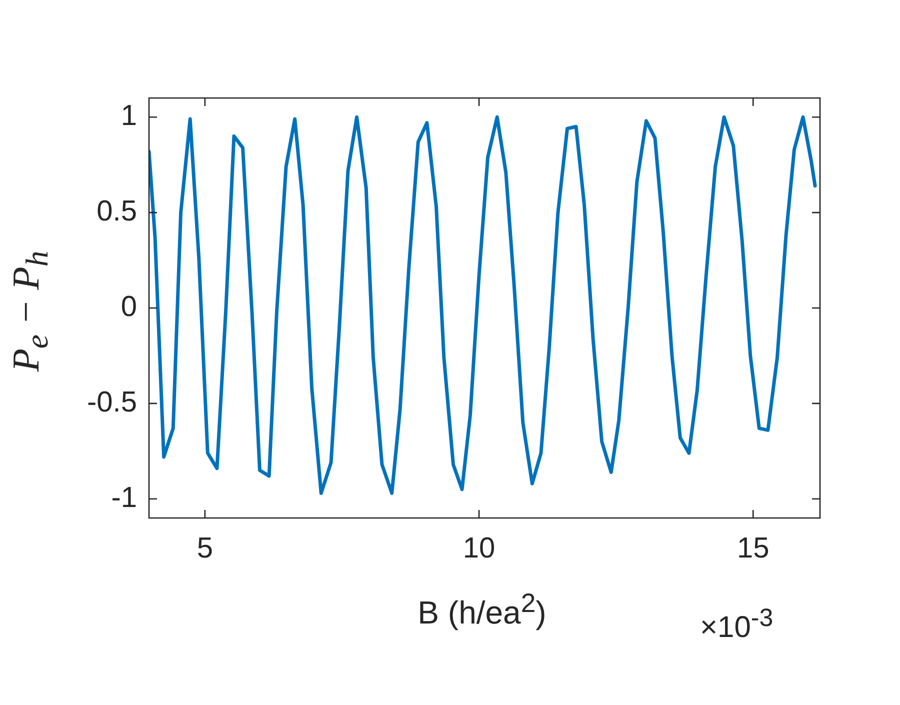 The height and width of the screenshot is (705, 900). What do you see at coordinates (128, 307) in the screenshot?
I see `y-tick-label: 0` at bounding box center [128, 307].